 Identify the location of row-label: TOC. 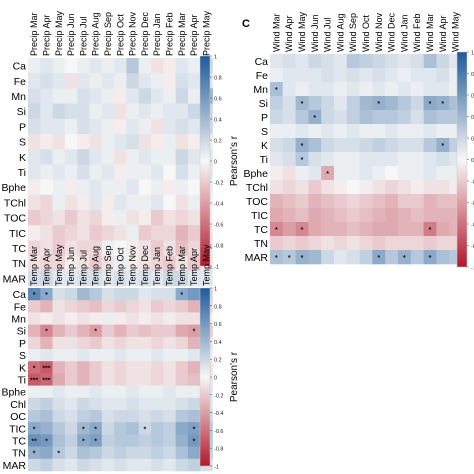
(15, 219).